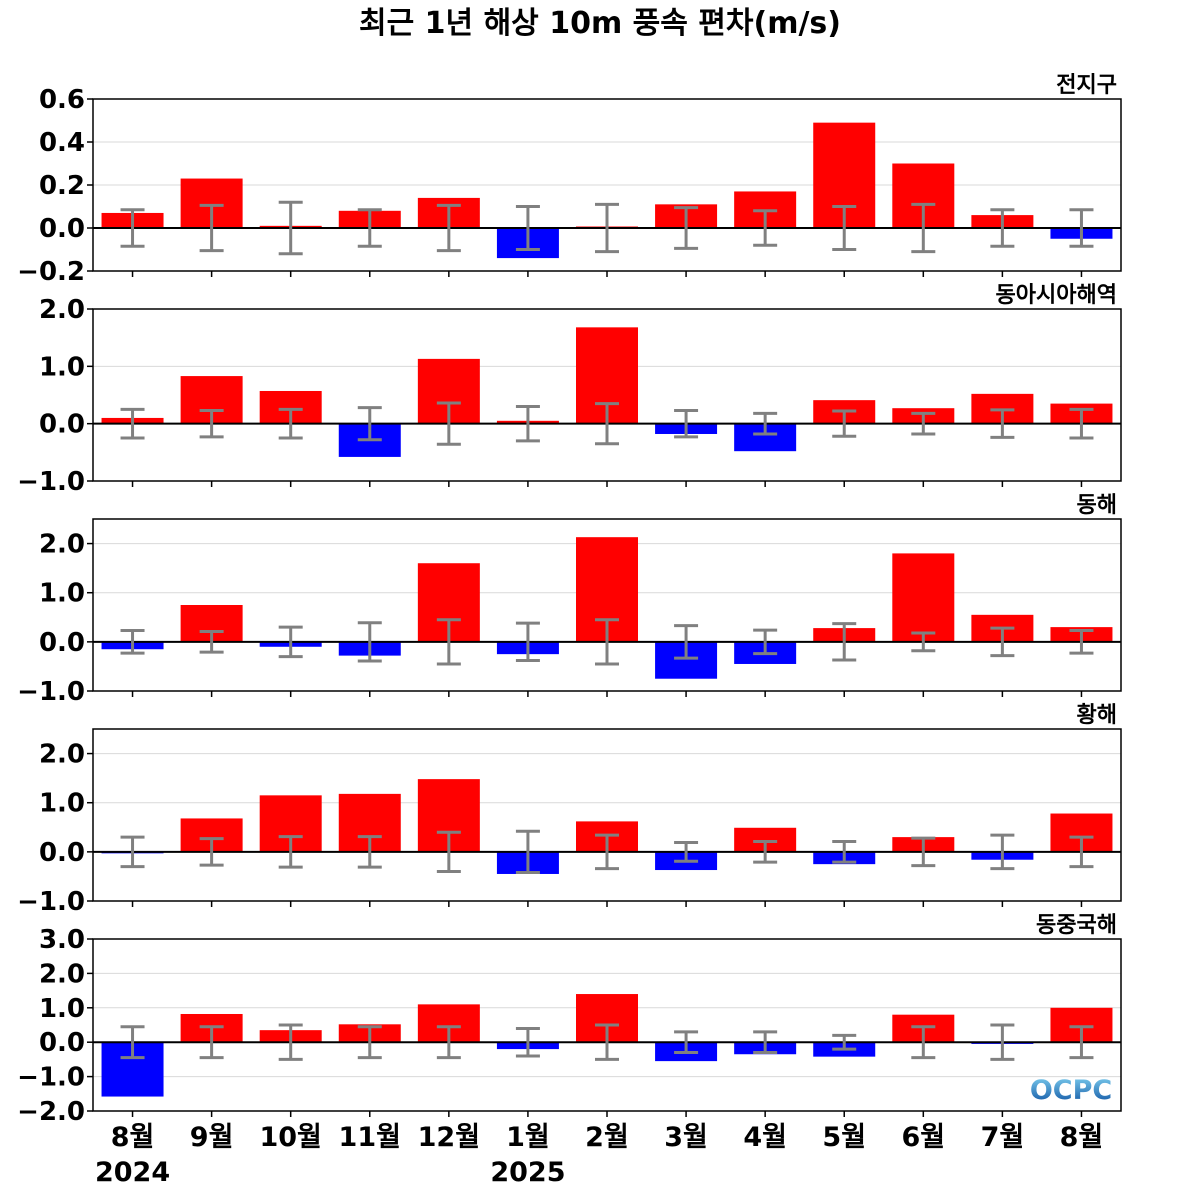  Describe the element at coordinates (132, 1172) in the screenshot. I see `x-year-label: 2024` at that location.